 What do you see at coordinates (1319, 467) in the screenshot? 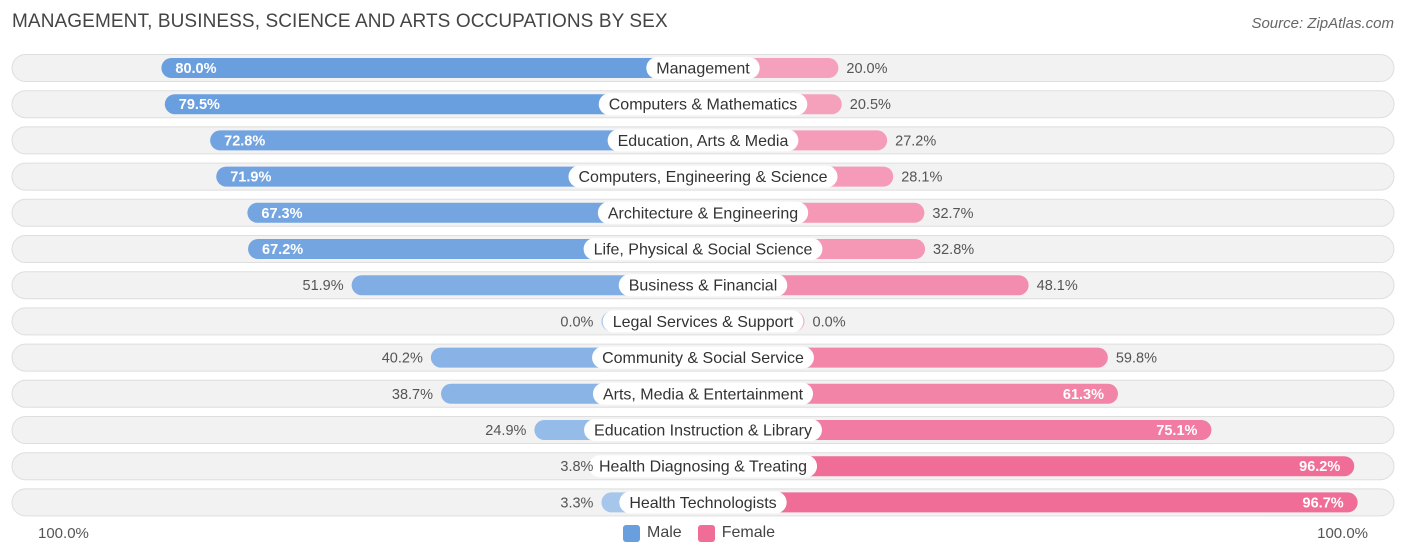
I see `value-label-female: 96.2%` at bounding box center [1319, 467].